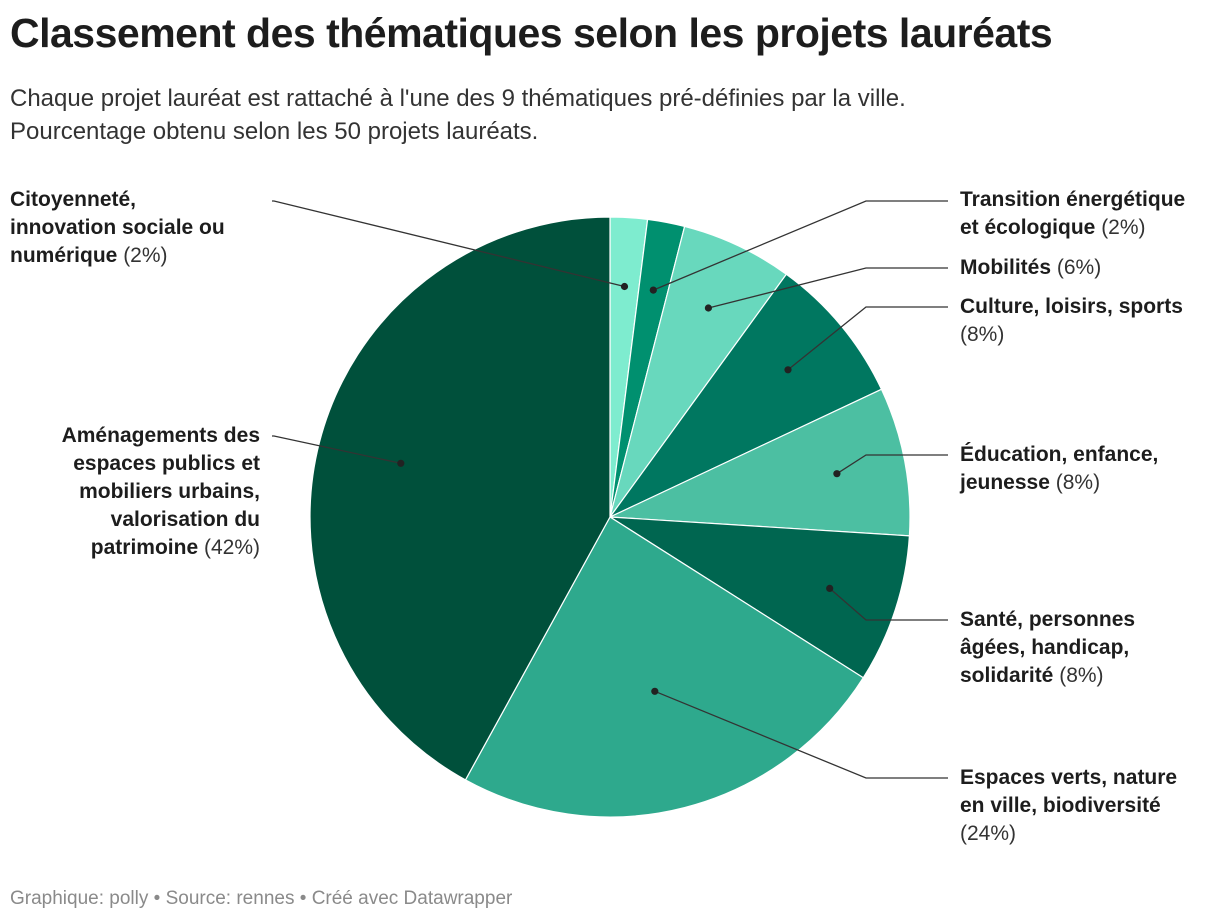 The image size is (1220, 924). I want to click on slice-label-name: Transition énergétique, so click(1073, 199).